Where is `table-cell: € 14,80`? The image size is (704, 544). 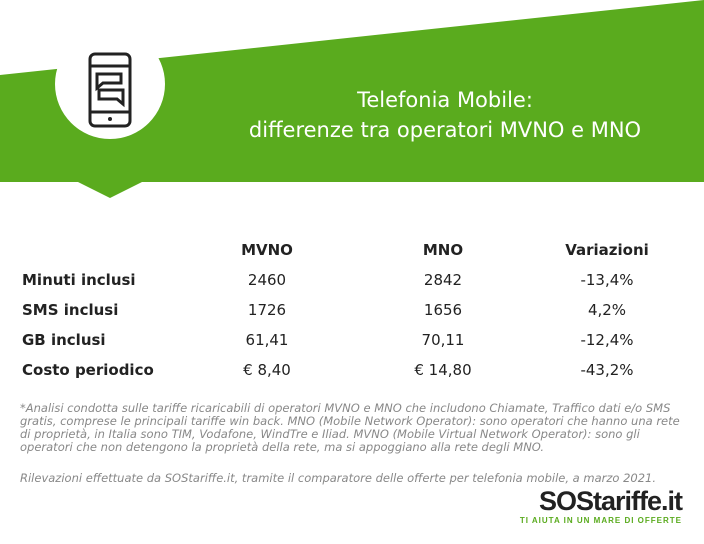 table-cell: € 14,80 is located at coordinates (443, 370).